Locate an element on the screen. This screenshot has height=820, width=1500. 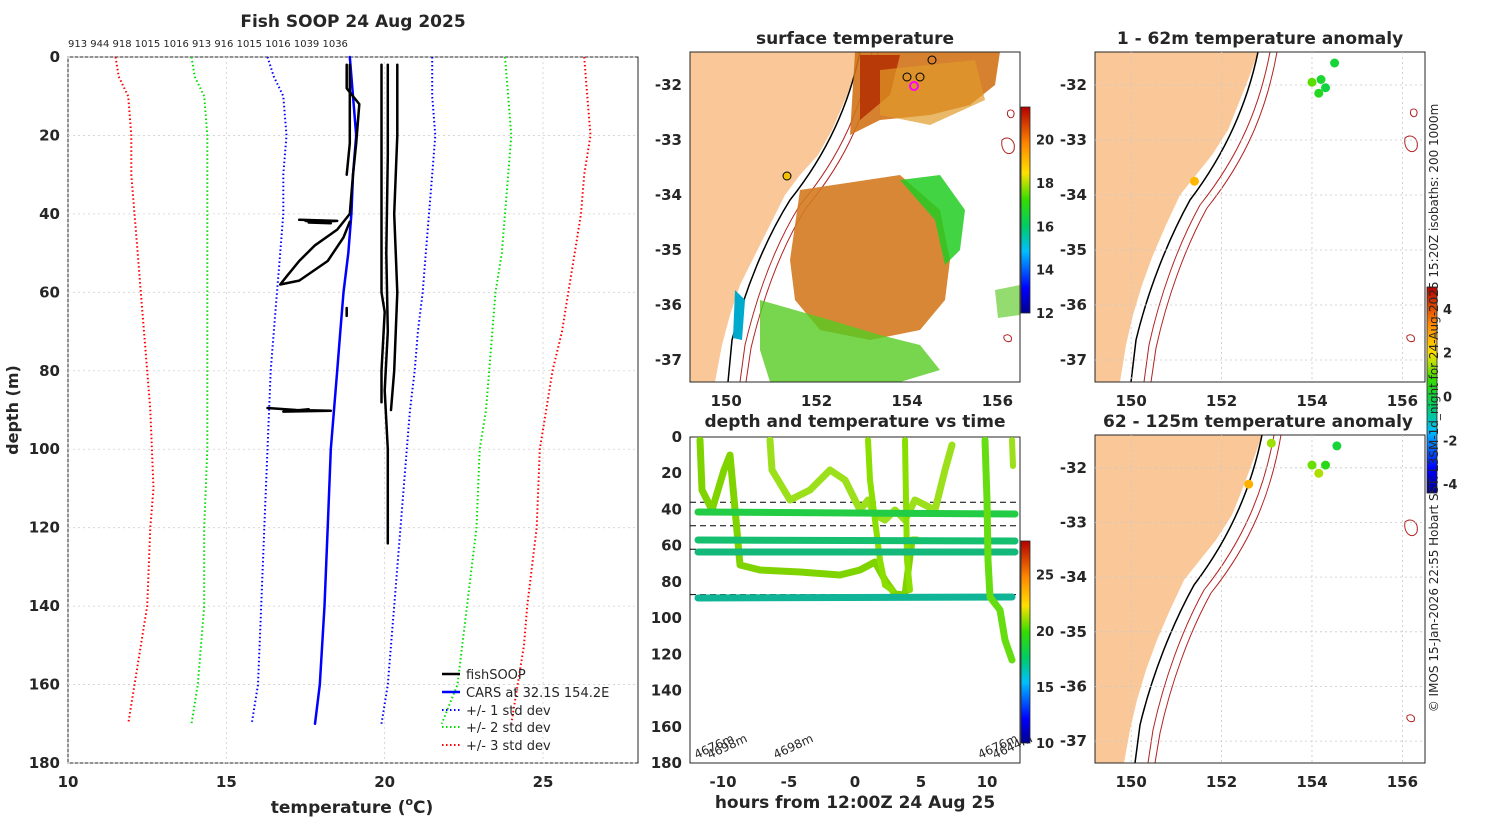
sst-land is located at coordinates (775, 217).